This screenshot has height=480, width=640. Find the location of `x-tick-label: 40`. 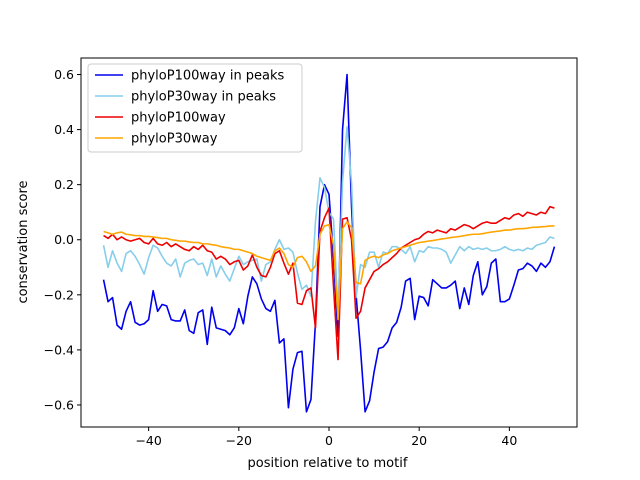

x-tick-label: 40 is located at coordinates (509, 440).